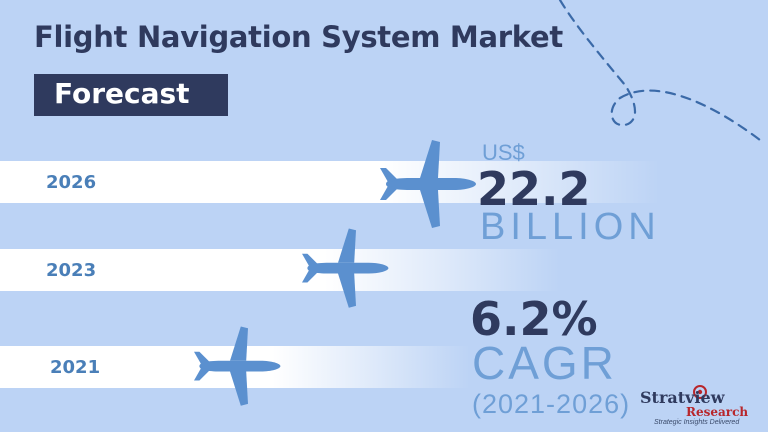 Image resolution: width=768 pixels, height=432 pixels. I want to click on market-size-unit: BILLION, so click(570, 227).